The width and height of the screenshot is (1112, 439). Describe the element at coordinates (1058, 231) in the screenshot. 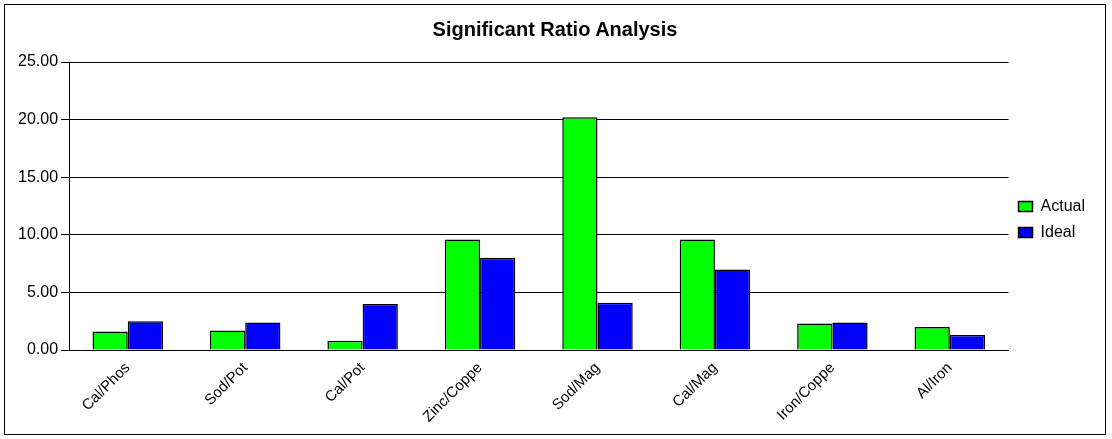

I see `legend-label: Ideal` at that location.